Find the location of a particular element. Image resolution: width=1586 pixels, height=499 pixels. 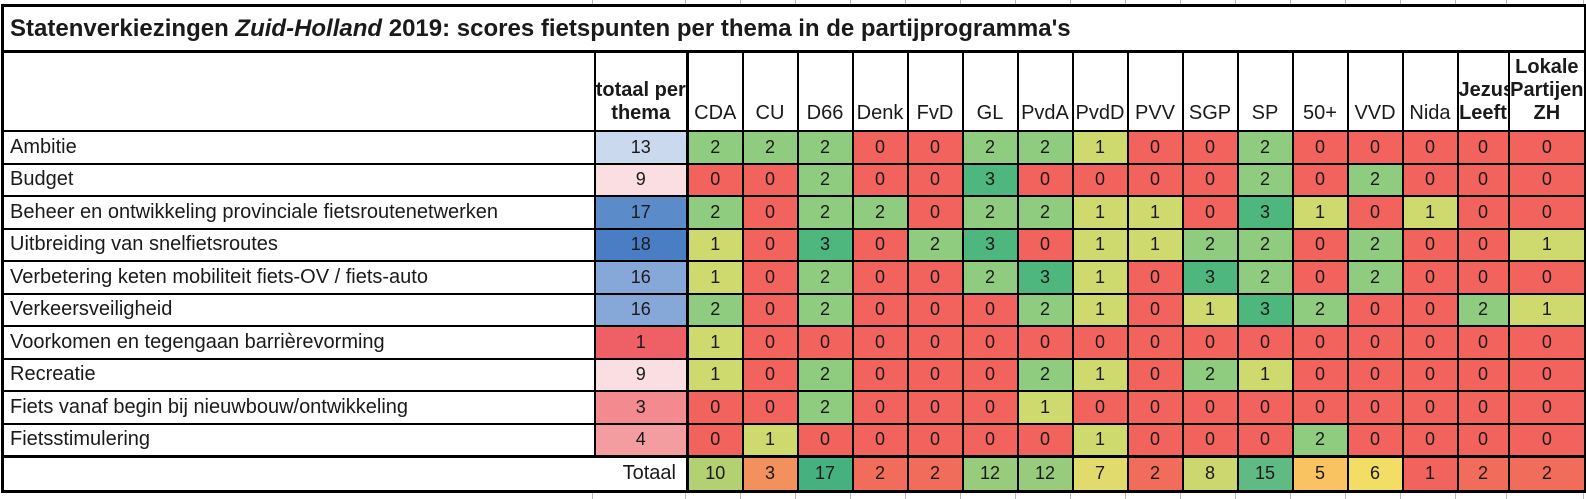

theme-label: Voorkomen en tegengaan barrièrevorming is located at coordinates (298, 342).